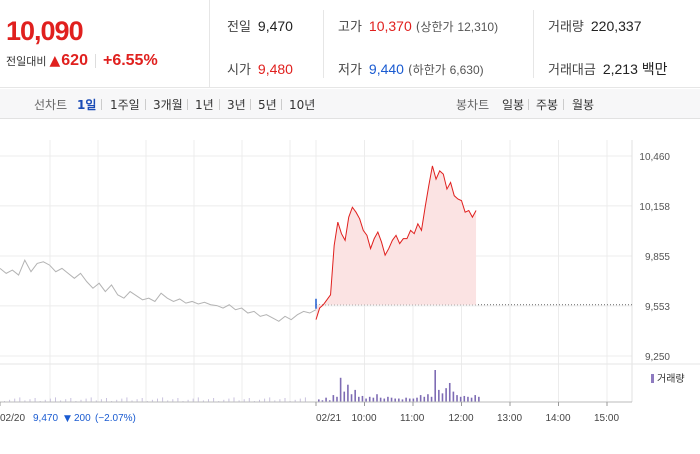 The height and width of the screenshot is (454, 700). Describe the element at coordinates (302, 105) in the screenshot. I see `period-10y: 10년` at that location.